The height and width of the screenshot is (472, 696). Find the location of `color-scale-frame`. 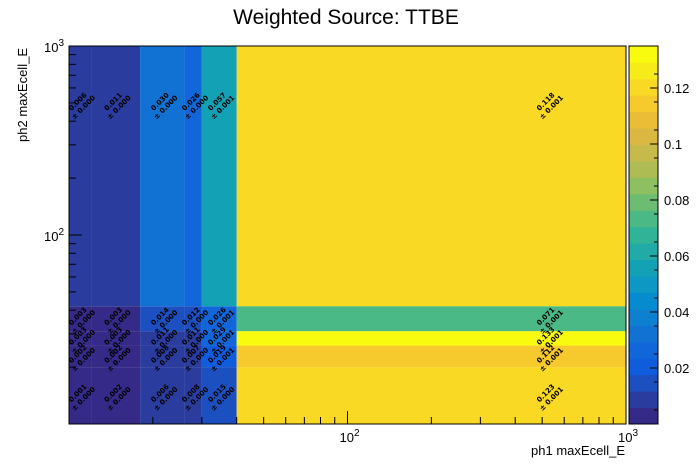

color-scale-frame is located at coordinates (643, 235).